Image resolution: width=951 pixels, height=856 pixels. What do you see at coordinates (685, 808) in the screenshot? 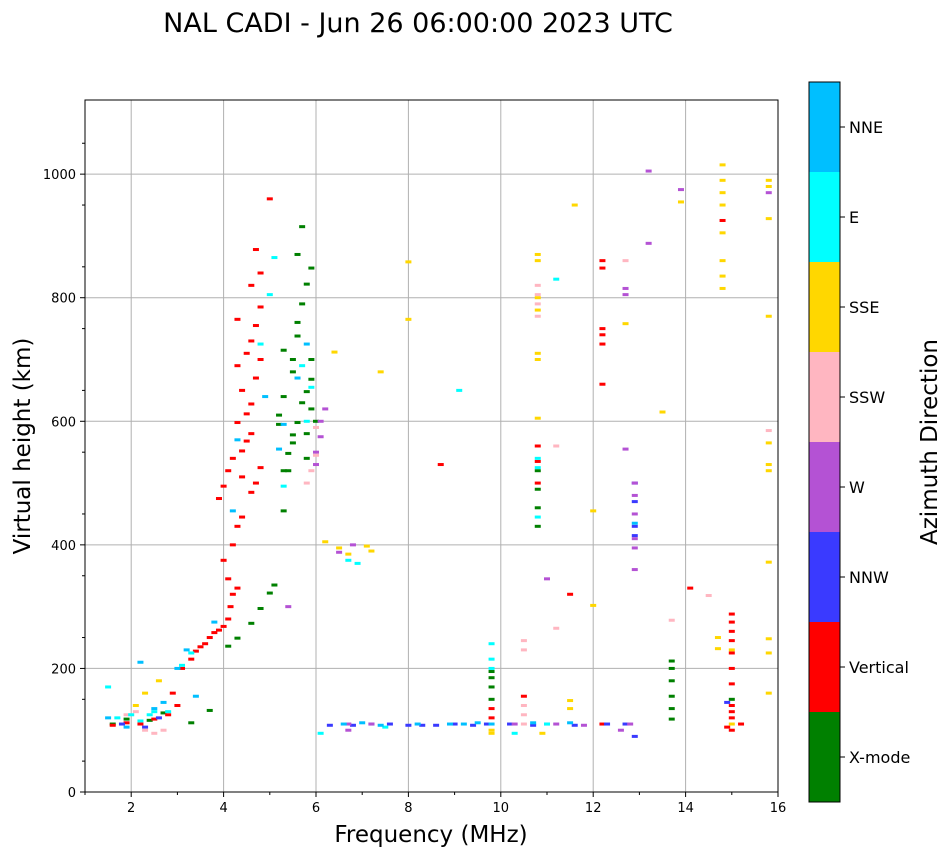
I see `x-tick-label: 14` at bounding box center [685, 808].